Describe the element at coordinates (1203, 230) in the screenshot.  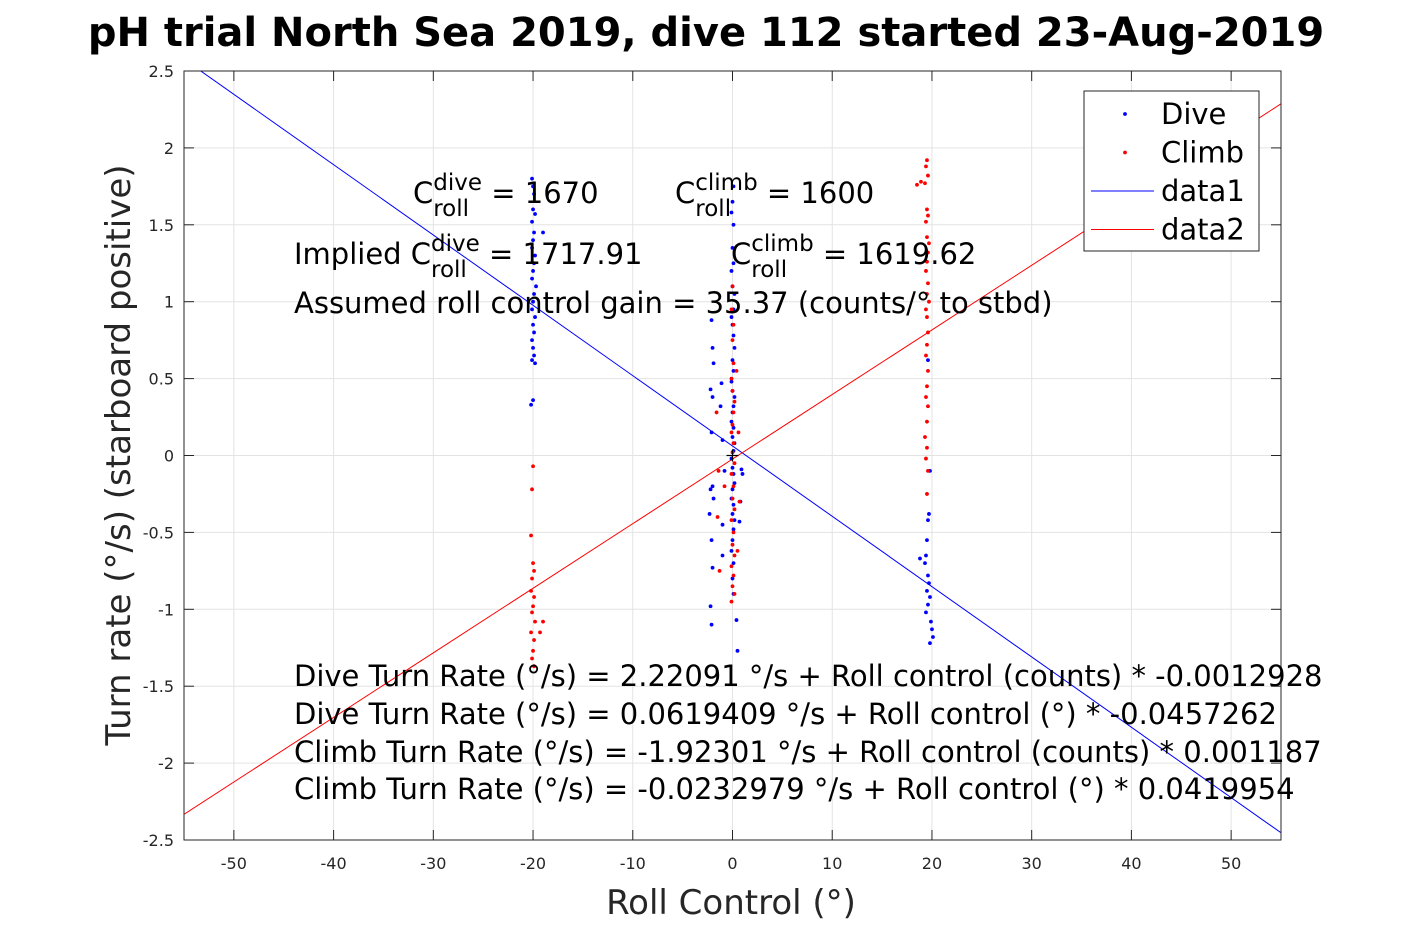
I see `legend-label: data2` at that location.